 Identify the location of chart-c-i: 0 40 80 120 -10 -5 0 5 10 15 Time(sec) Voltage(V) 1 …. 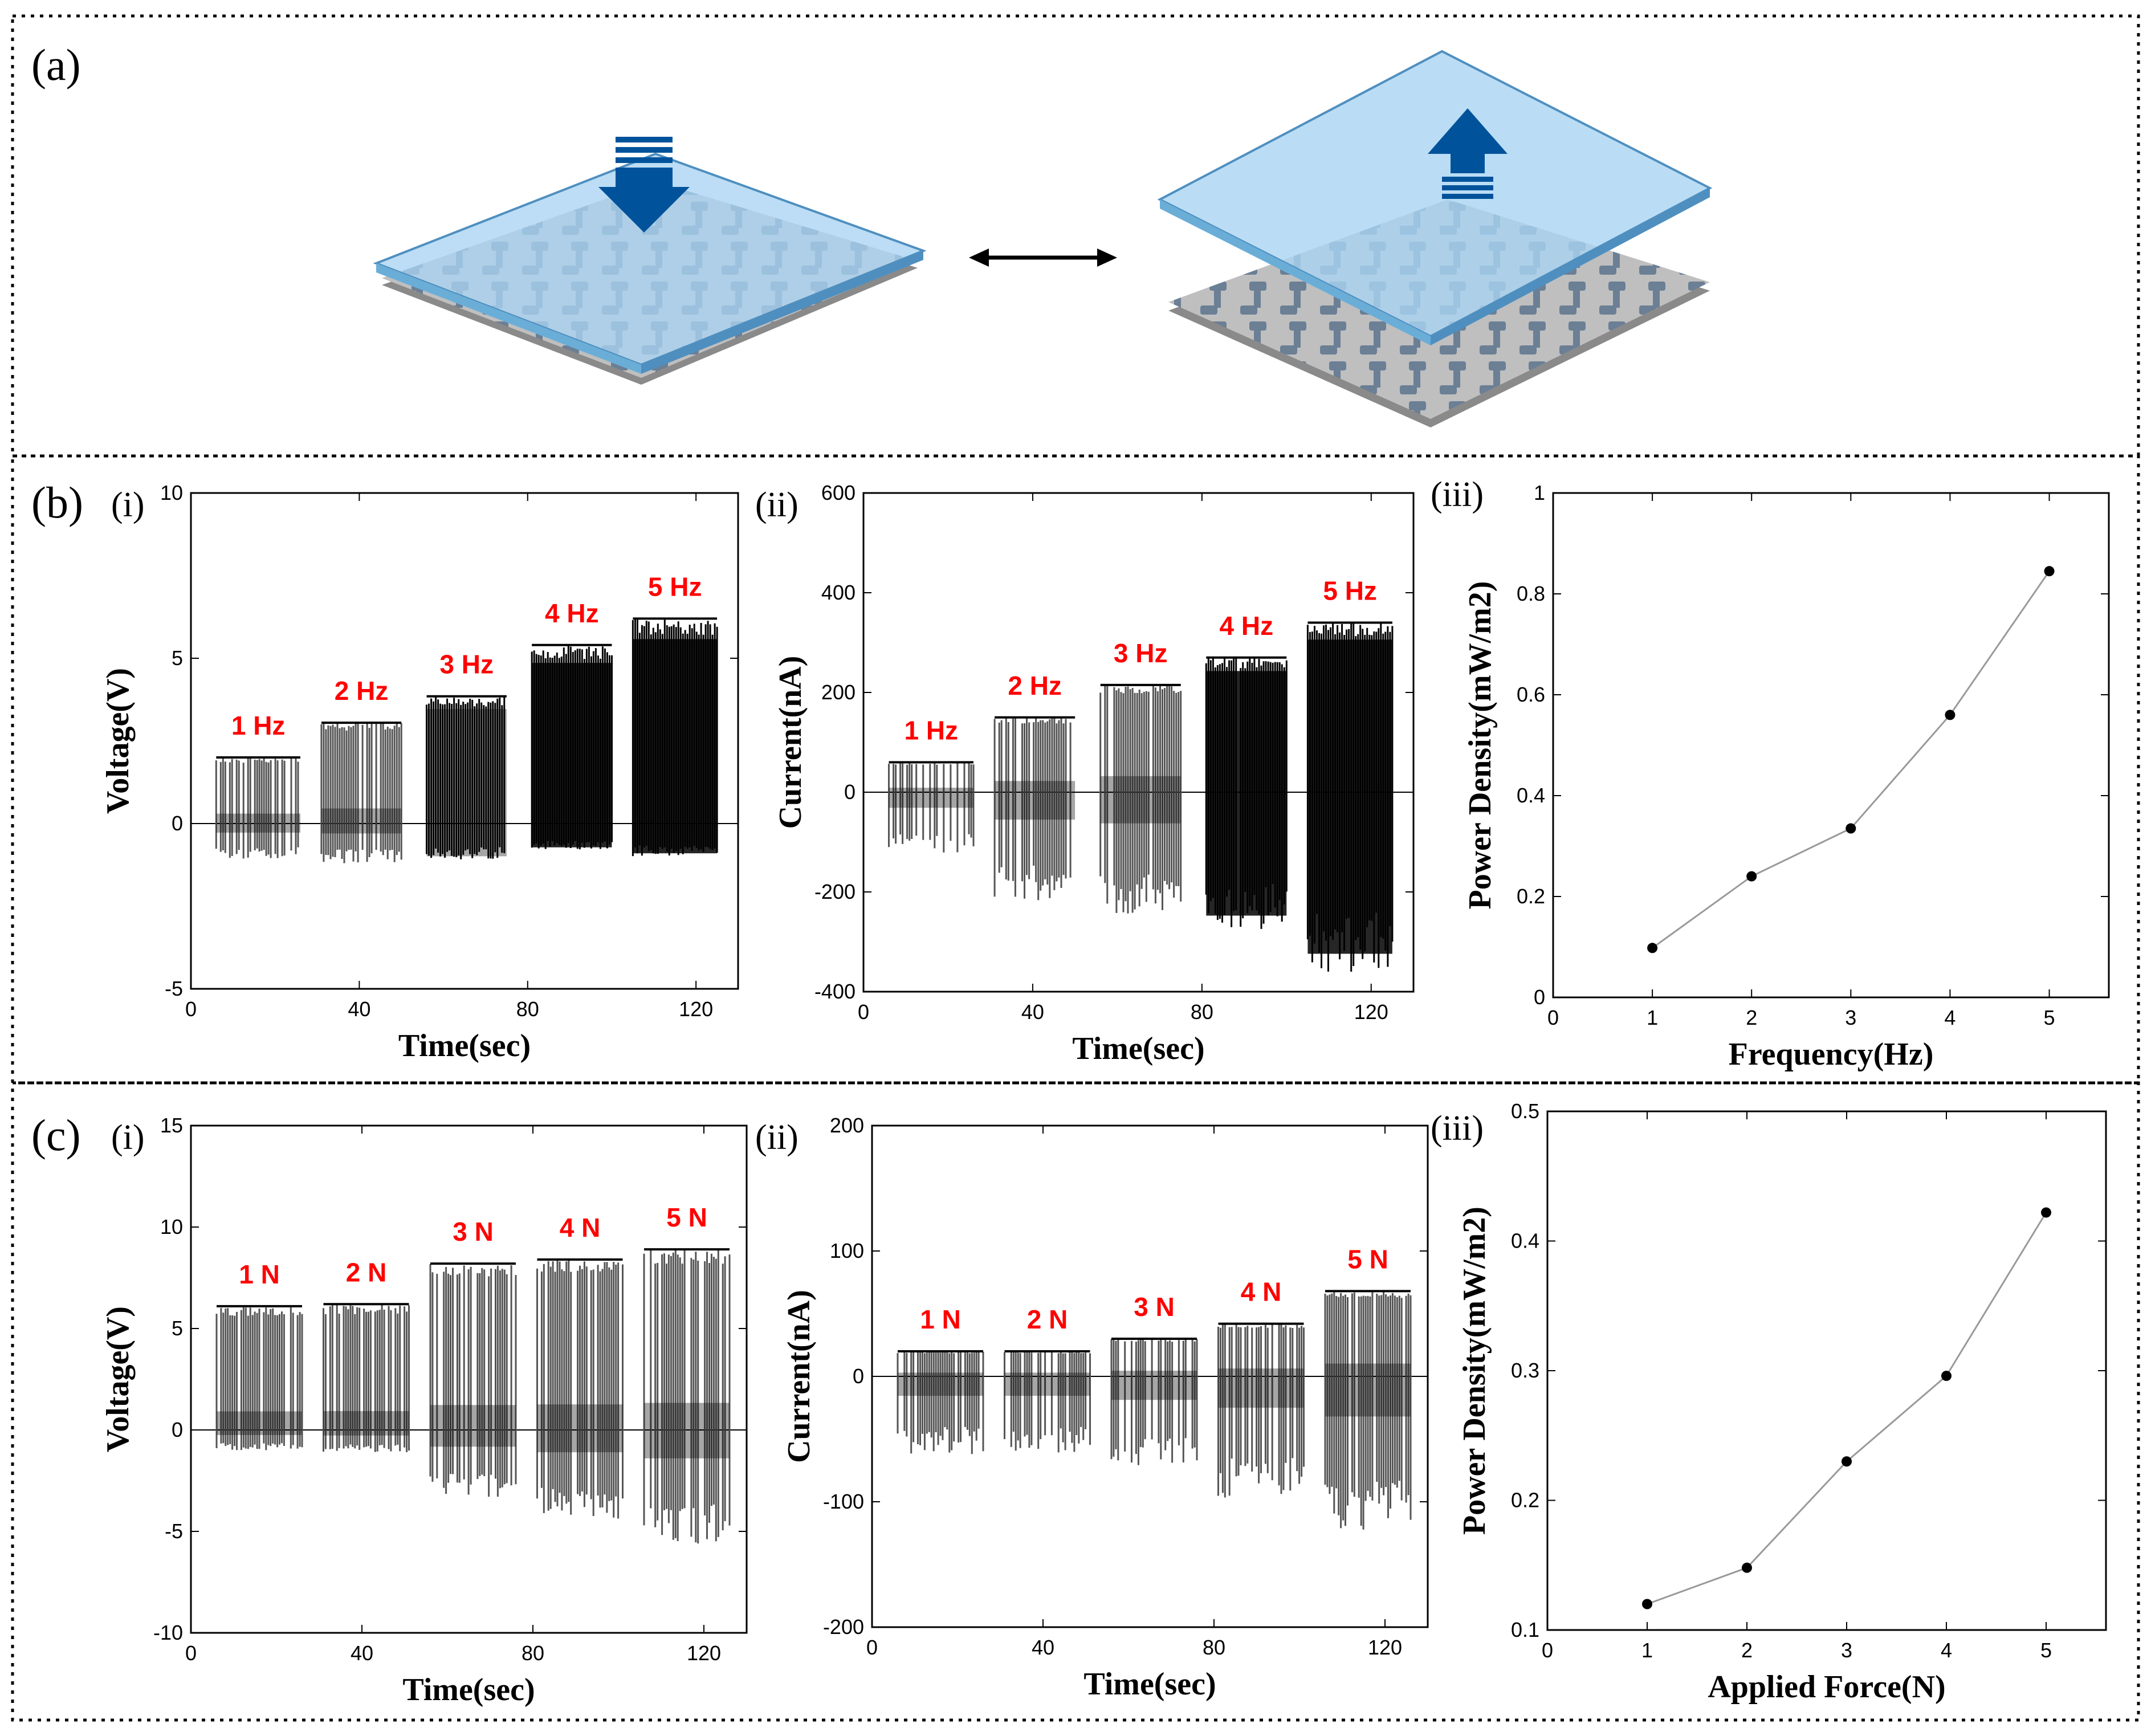
(424, 1411).